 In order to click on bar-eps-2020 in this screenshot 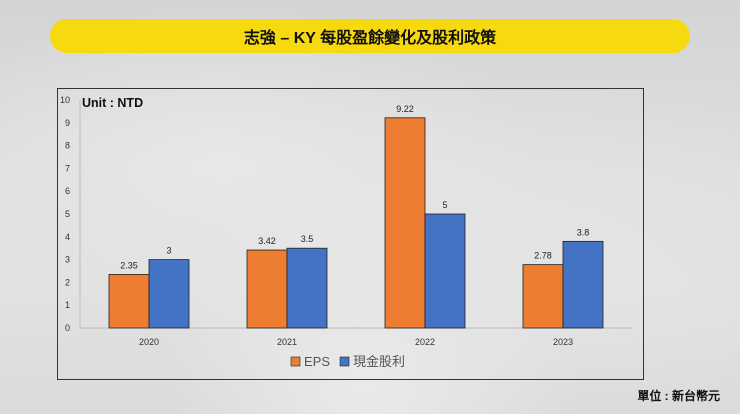, I will do `click(129, 301)`.